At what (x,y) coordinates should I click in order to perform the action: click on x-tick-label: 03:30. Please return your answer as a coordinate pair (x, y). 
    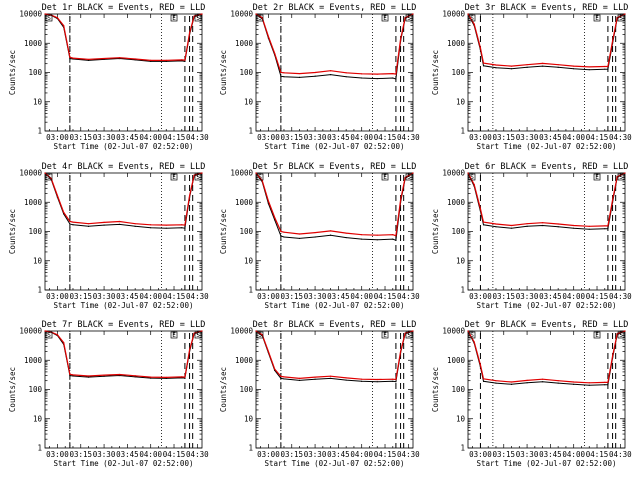
    Looking at the image, I should click on (315, 454).